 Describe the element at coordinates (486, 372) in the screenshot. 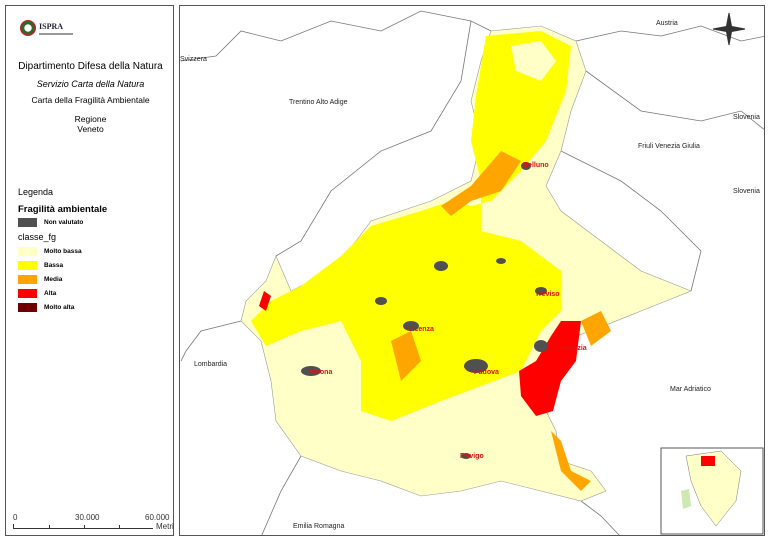

I see `city-padova: Padova` at that location.